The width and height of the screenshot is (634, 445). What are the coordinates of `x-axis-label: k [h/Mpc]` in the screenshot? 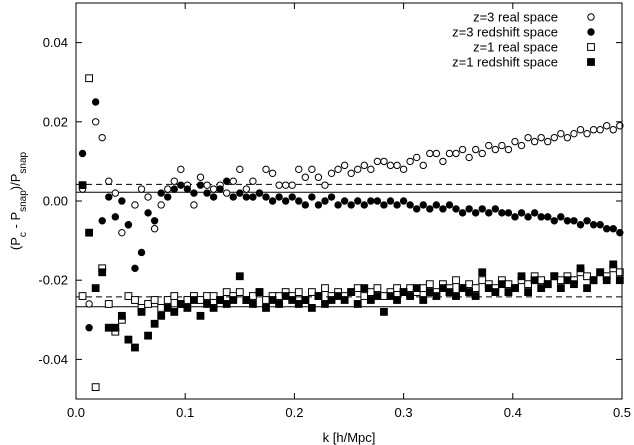 It's located at (349, 437).